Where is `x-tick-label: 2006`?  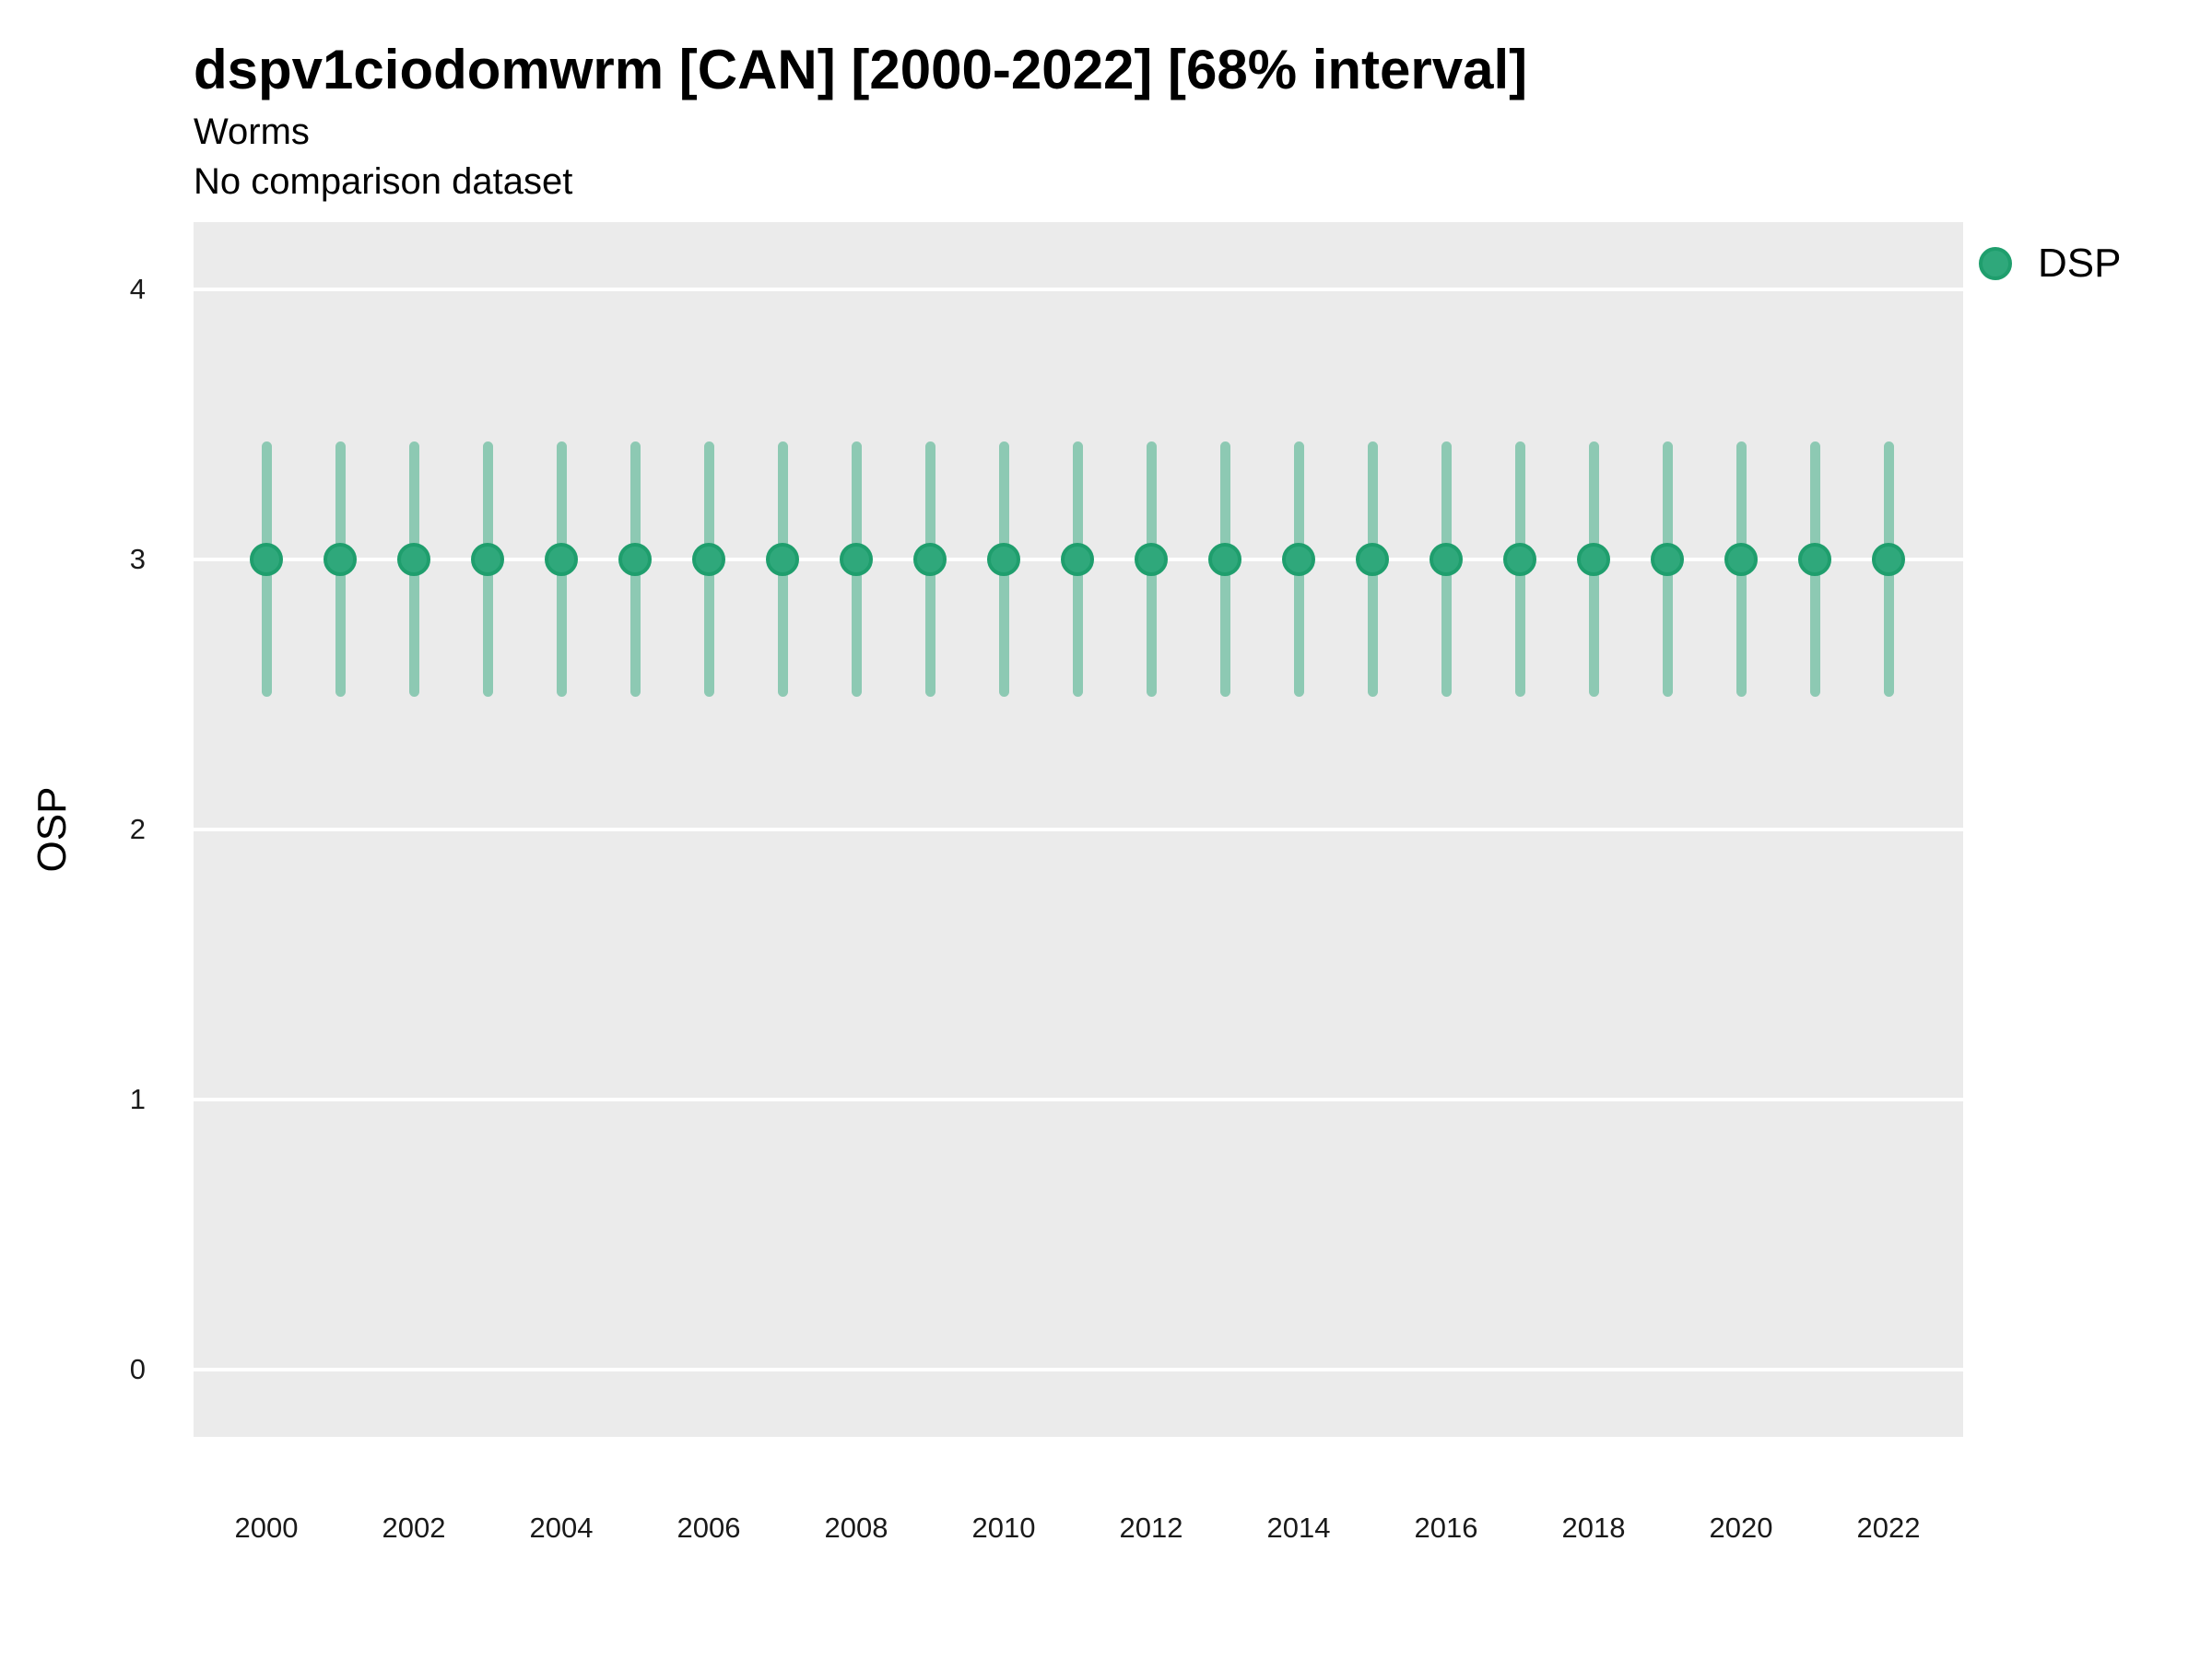 x-tick-label: 2006 is located at coordinates (709, 1528).